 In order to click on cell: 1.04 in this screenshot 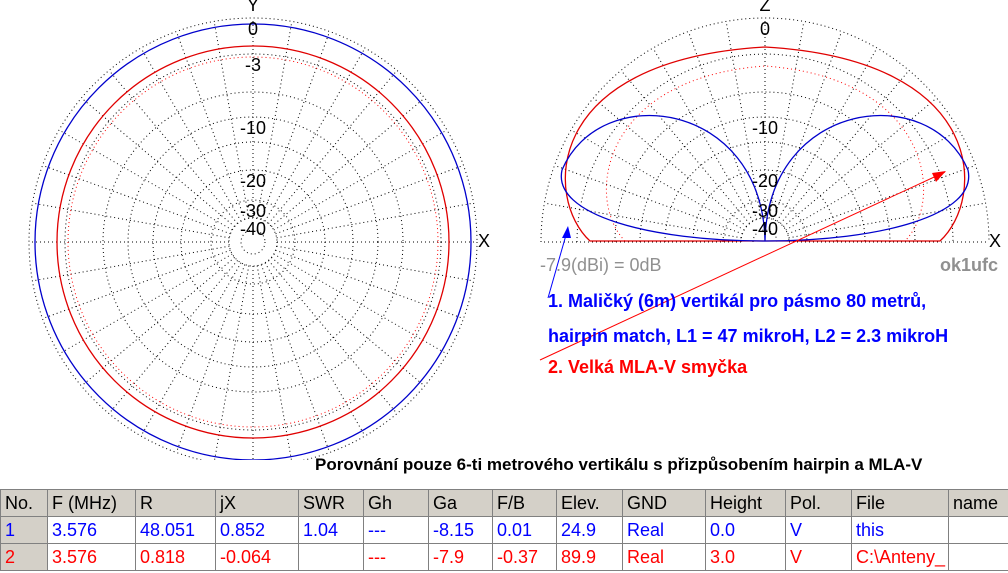, I will do `click(331, 530)`.